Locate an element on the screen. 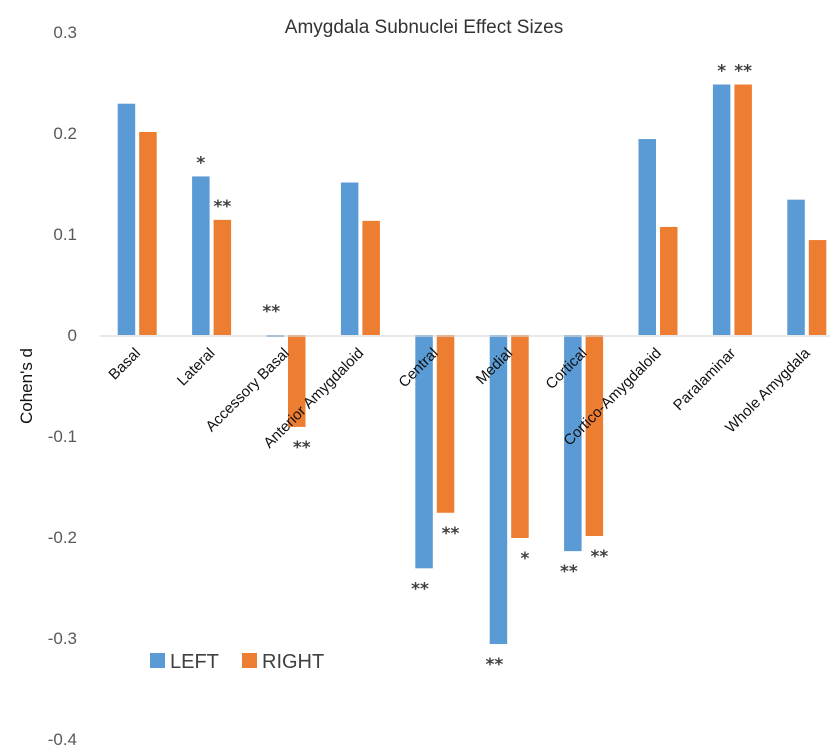  legend-swatch-left is located at coordinates (157, 660).